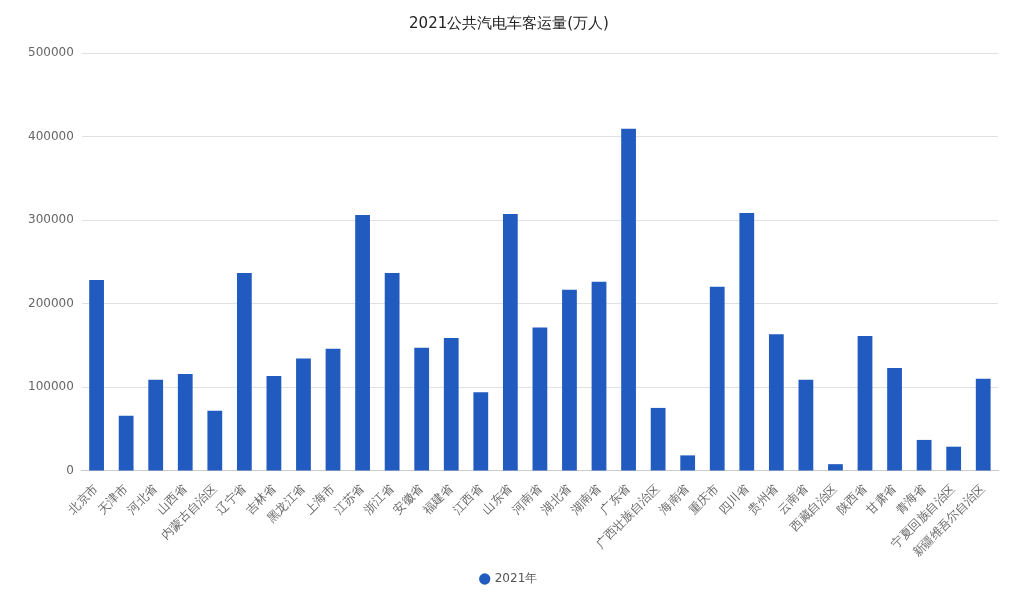  Describe the element at coordinates (51, 302) in the screenshot. I see `y-tick-label: 200000` at that location.